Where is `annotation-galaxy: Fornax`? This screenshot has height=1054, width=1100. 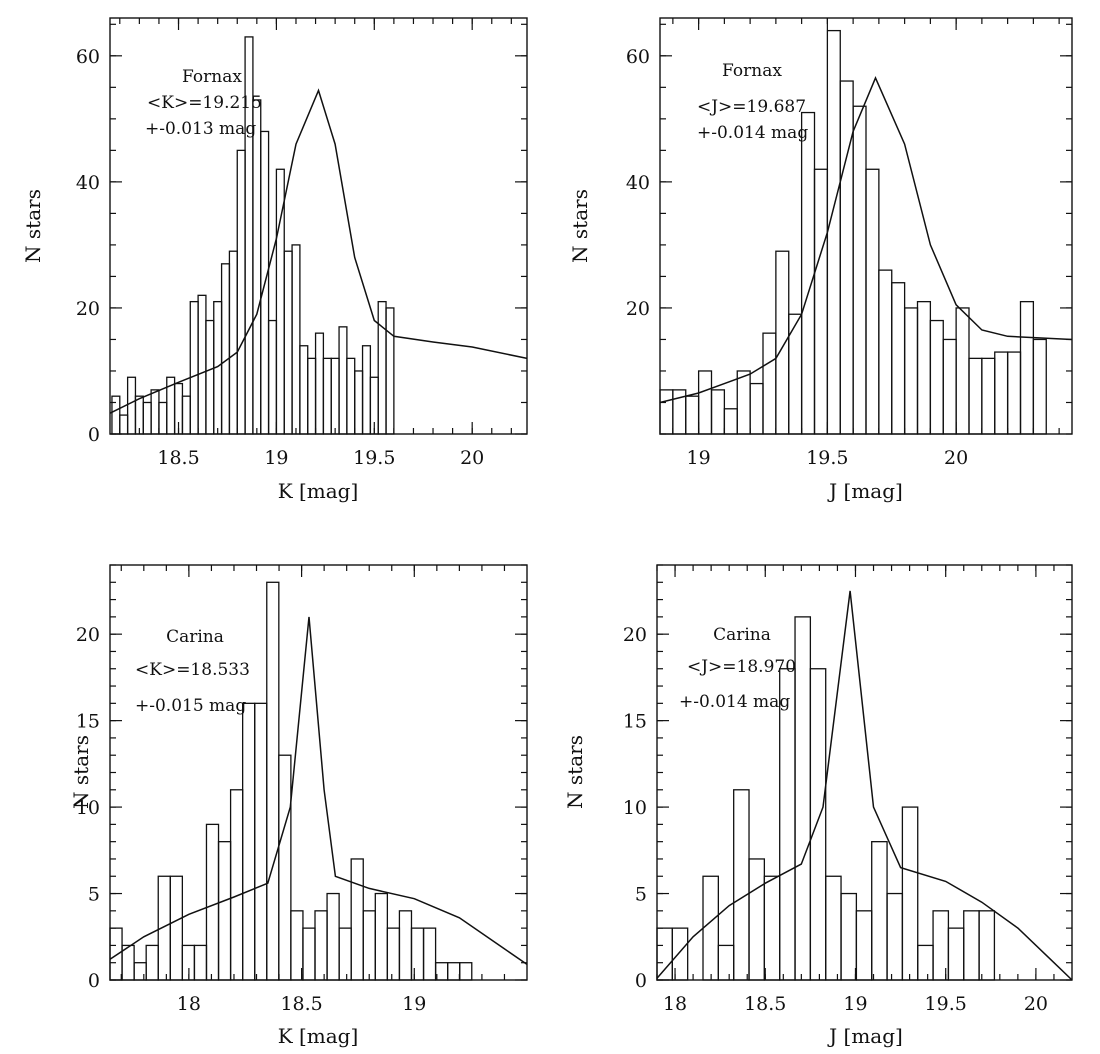
annotation-galaxy: Fornax is located at coordinates (212, 77).